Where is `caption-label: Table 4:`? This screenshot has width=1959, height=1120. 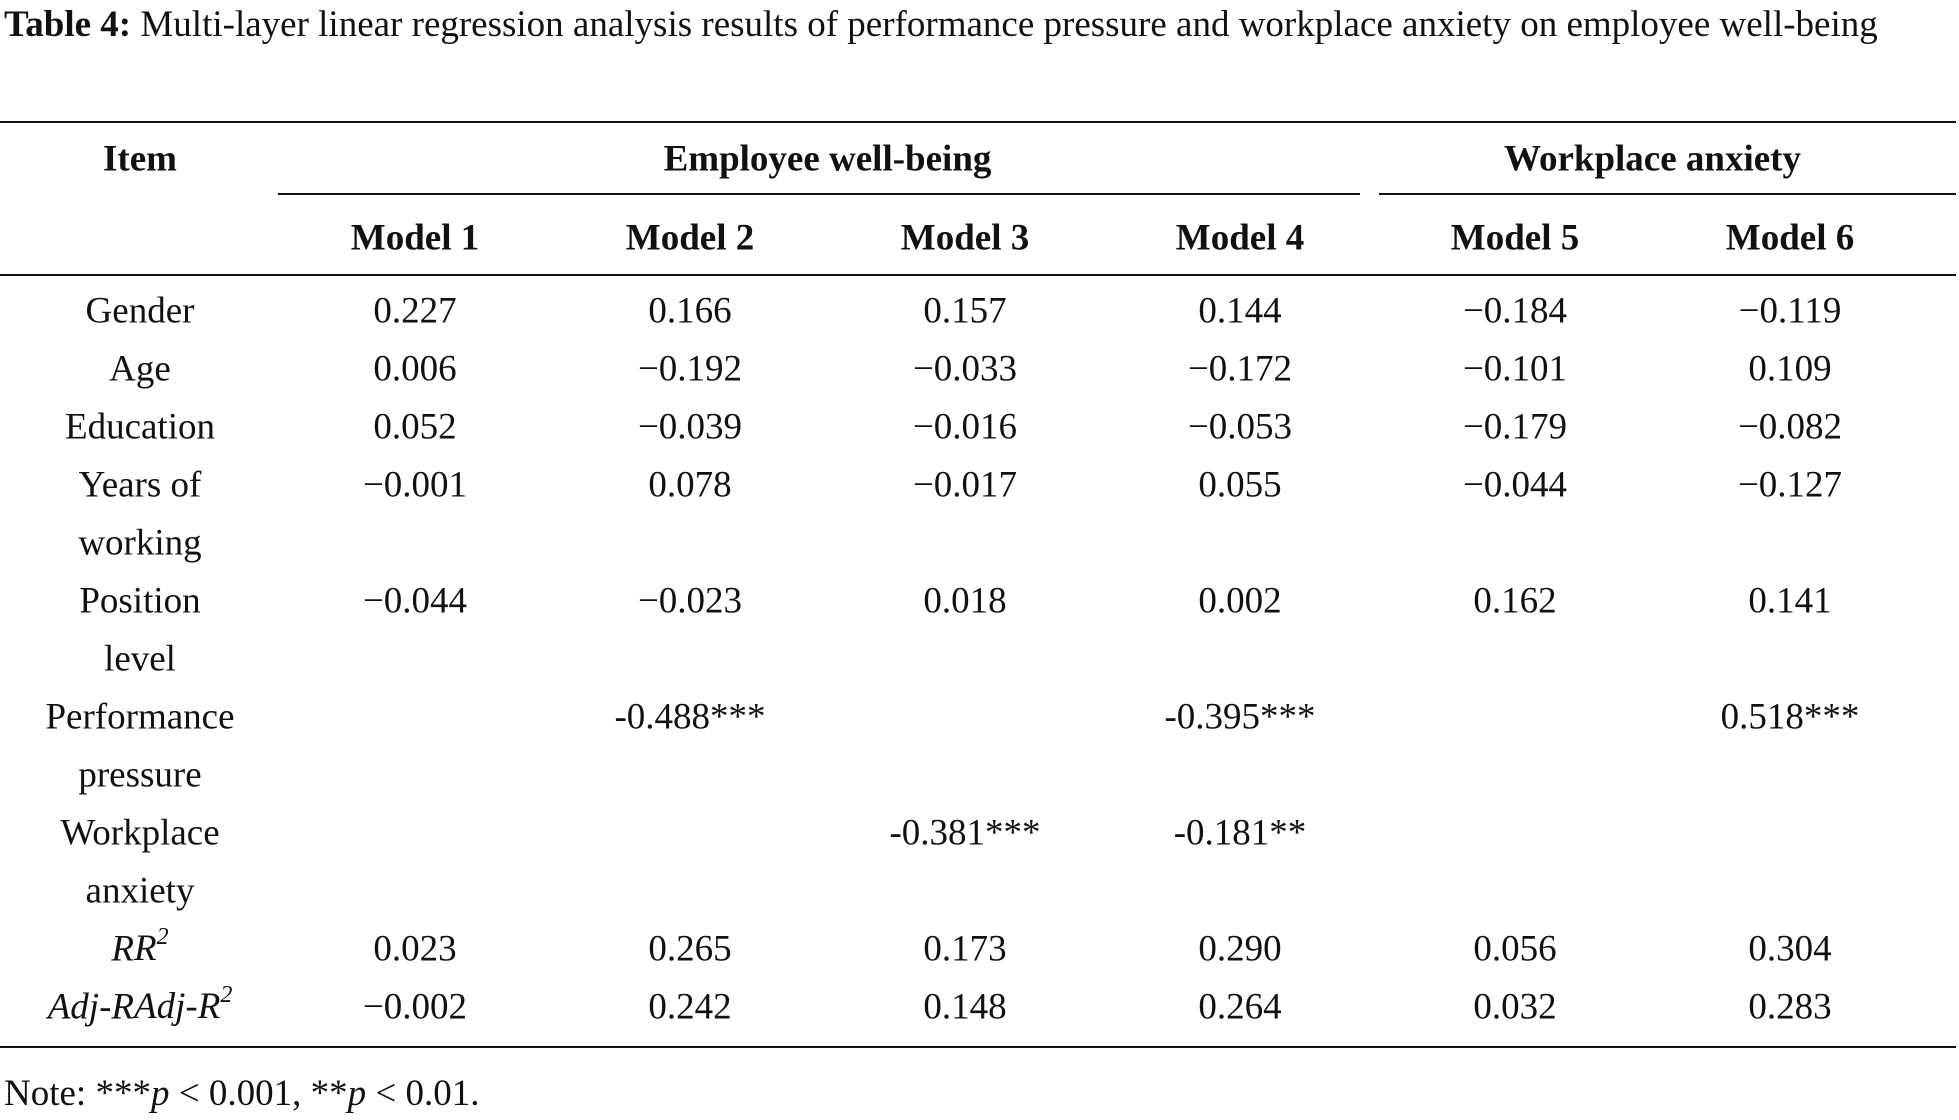 caption-label: Table 4: is located at coordinates (68, 24).